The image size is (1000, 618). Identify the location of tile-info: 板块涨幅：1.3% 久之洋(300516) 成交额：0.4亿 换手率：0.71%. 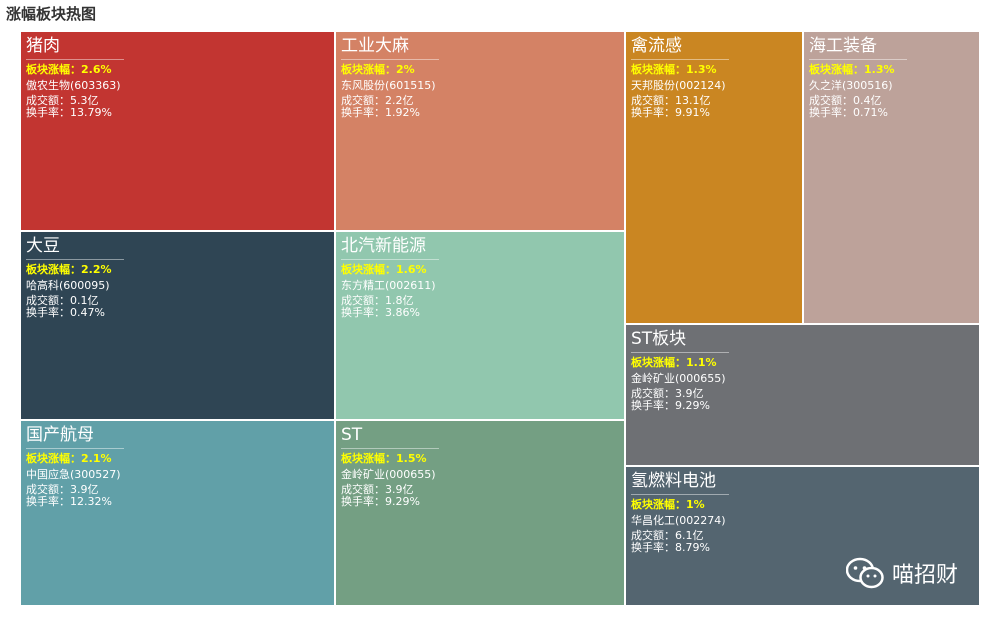
(852, 91).